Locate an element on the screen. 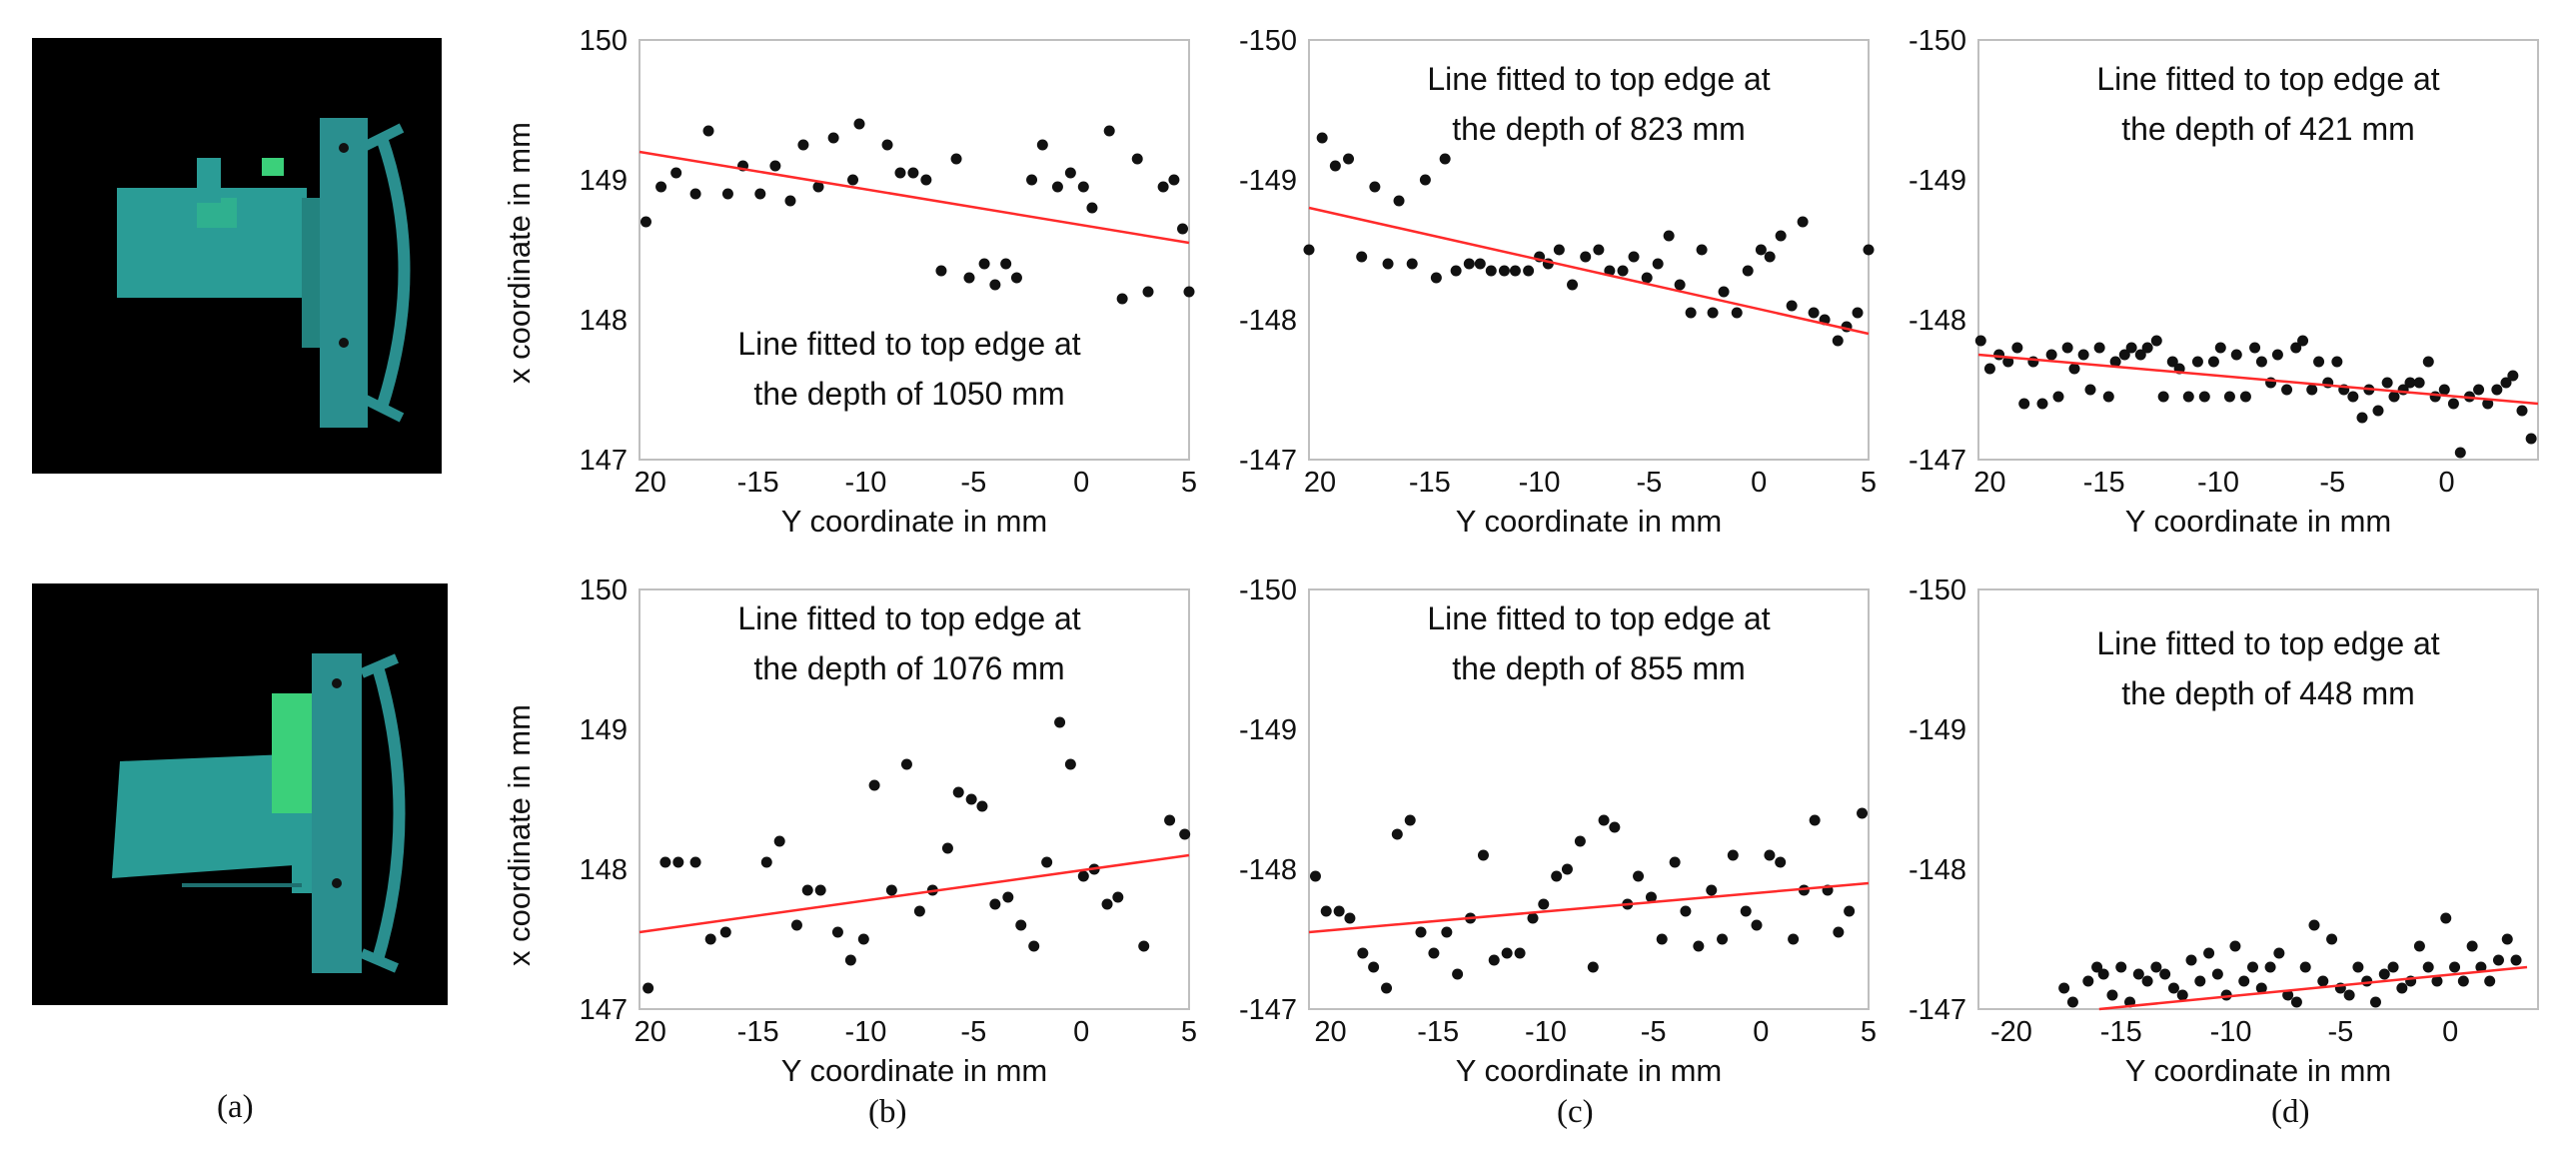  chart-annotation: the depth of 855 mm is located at coordinates (1599, 668).